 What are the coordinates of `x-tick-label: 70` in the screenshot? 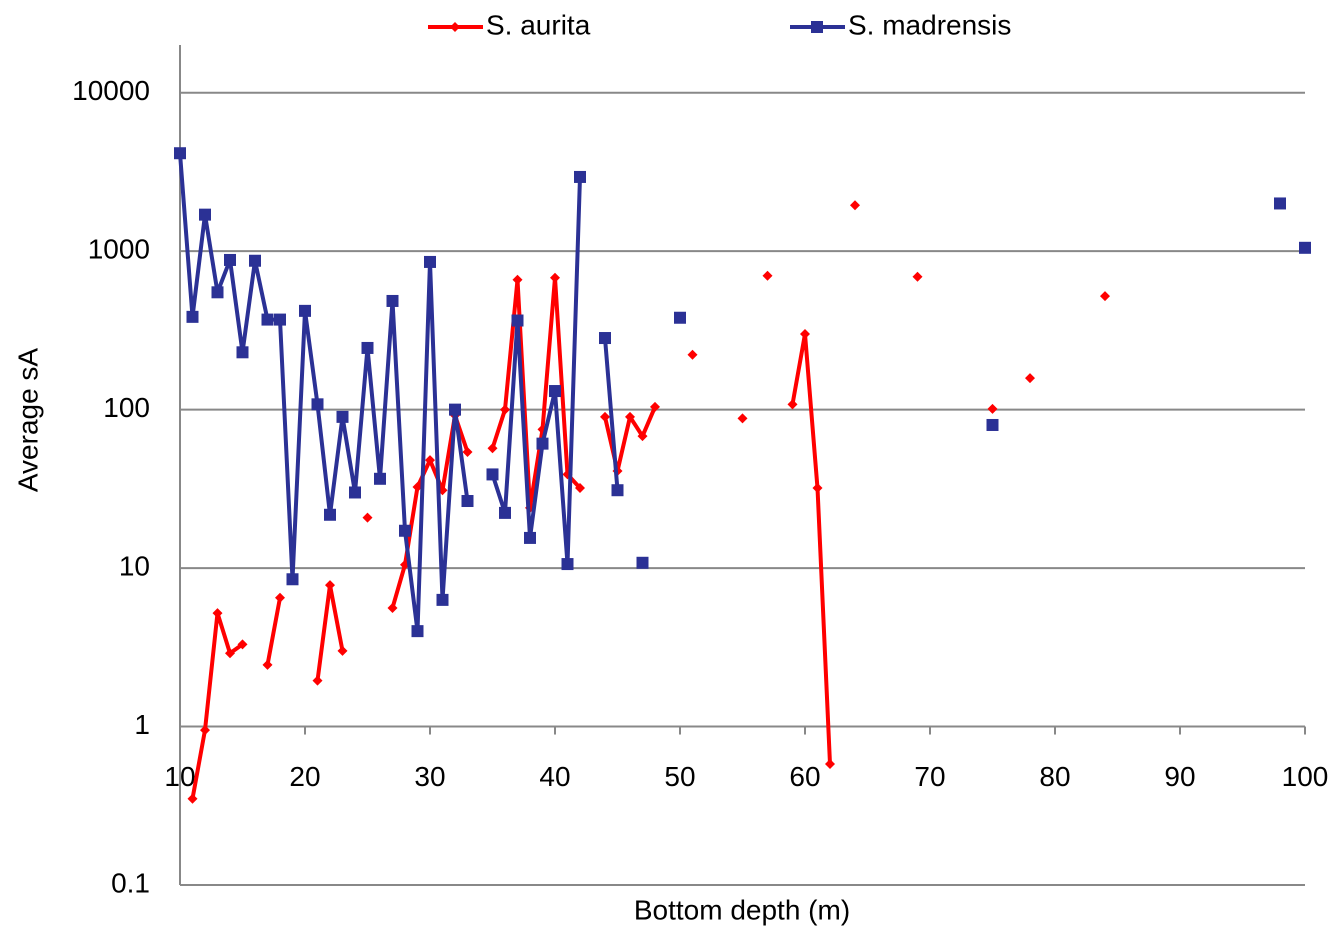 It's located at (929, 776).